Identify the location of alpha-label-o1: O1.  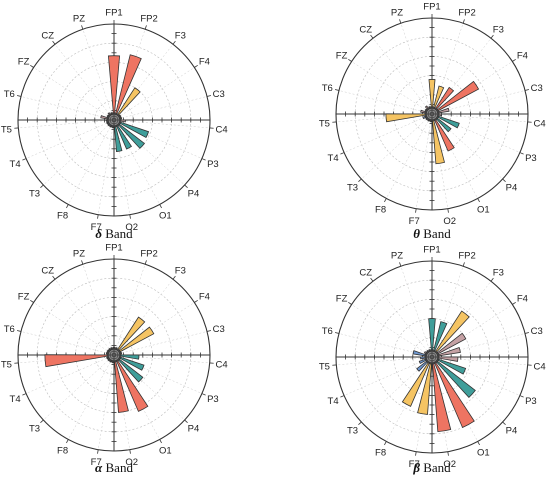
(165, 450).